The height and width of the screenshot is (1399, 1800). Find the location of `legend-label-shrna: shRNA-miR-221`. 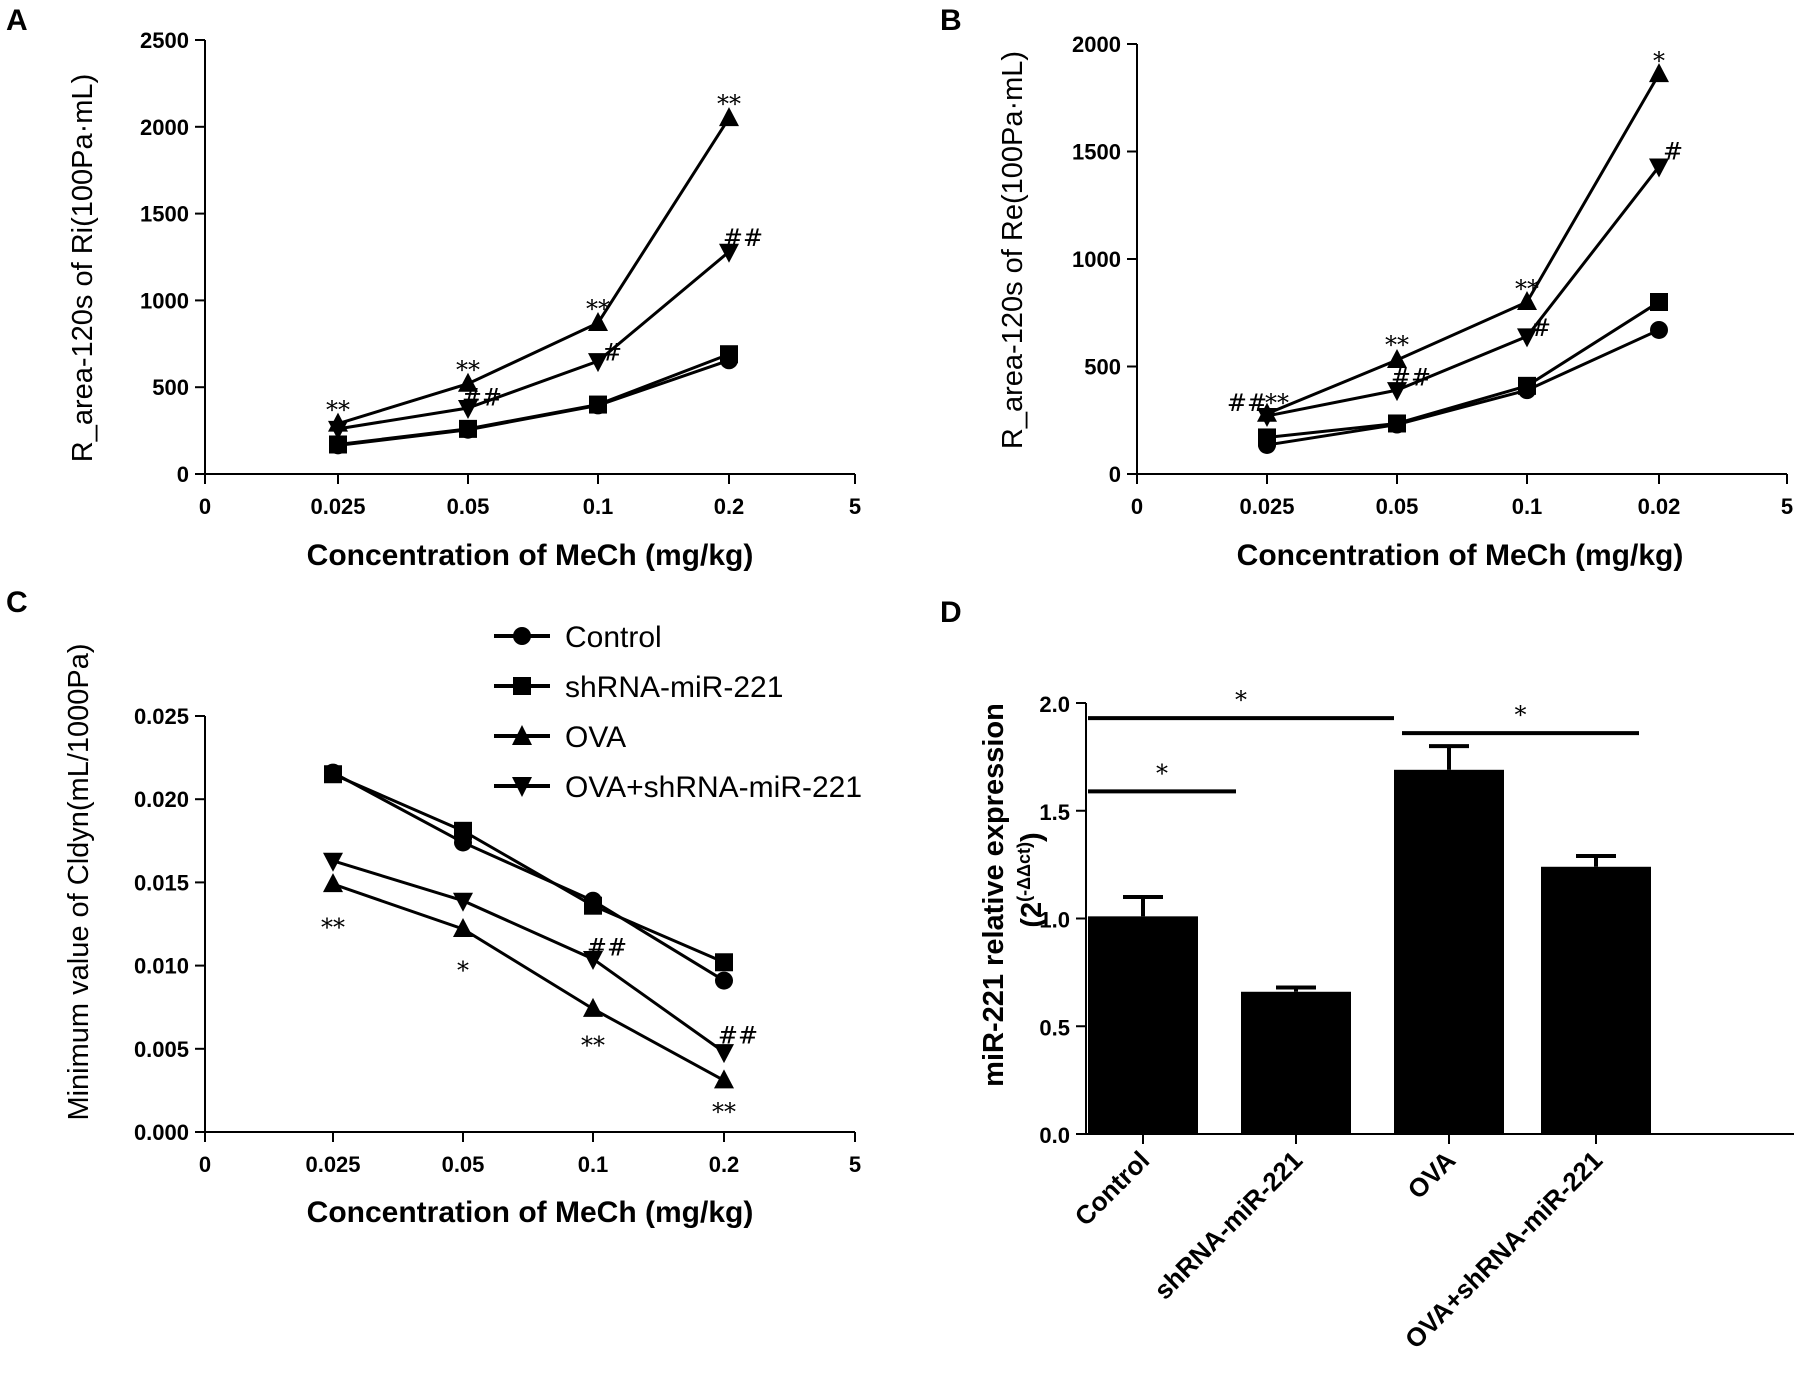

legend-label-shrna: shRNA-miR-221 is located at coordinates (674, 687).